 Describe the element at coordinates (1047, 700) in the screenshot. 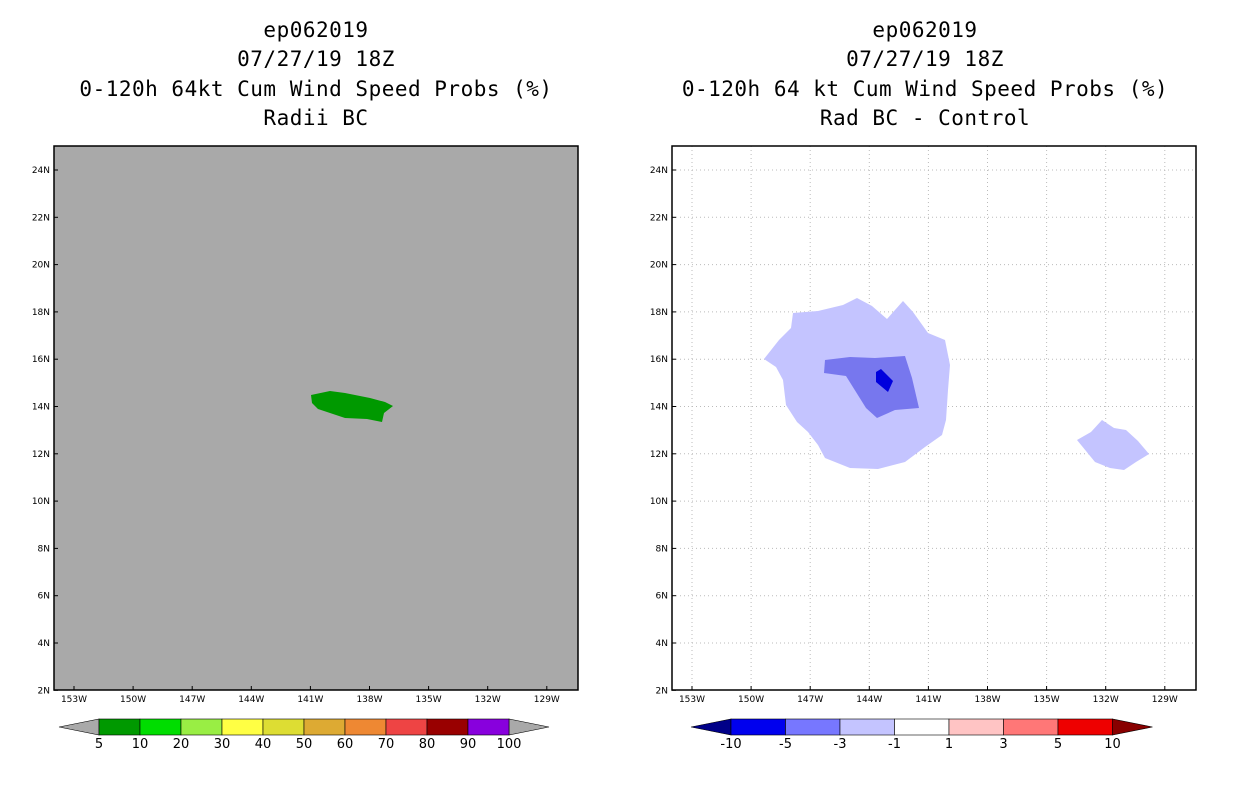

I see `right-x-tick-label: 135W` at that location.